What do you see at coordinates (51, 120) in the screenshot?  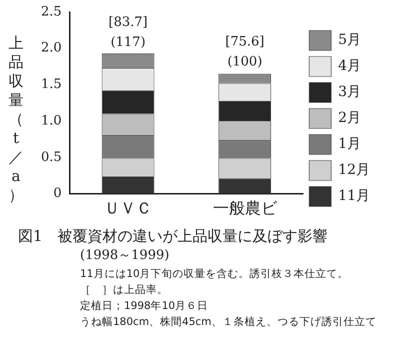 I see `y-tick-label: 1.0` at bounding box center [51, 120].